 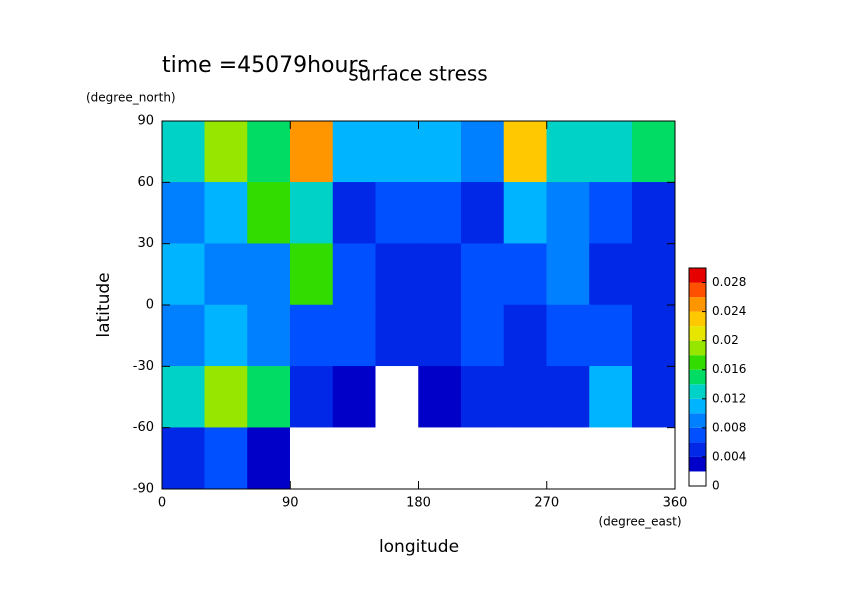 I want to click on colorbar-tick-label: 0.012, so click(x=729, y=398).